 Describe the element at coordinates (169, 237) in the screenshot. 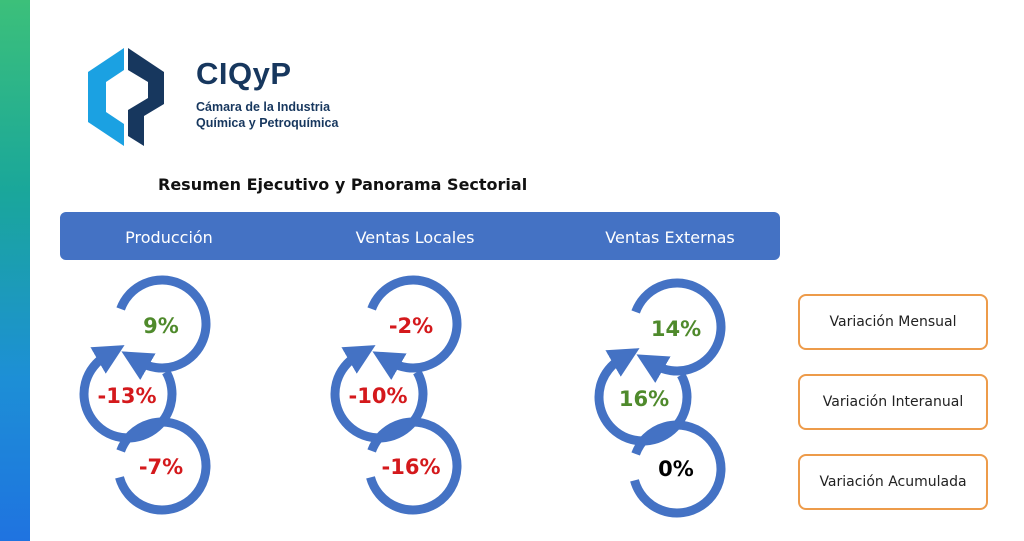

I see `header-produccion: Producción` at that location.